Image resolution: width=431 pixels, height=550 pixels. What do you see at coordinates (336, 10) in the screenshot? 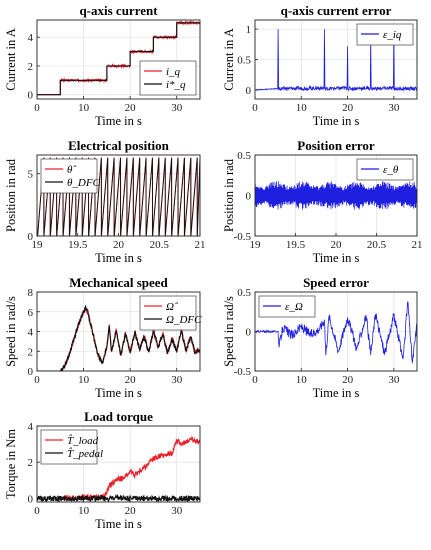
I see `chart-title: q-axis current error` at bounding box center [336, 10].